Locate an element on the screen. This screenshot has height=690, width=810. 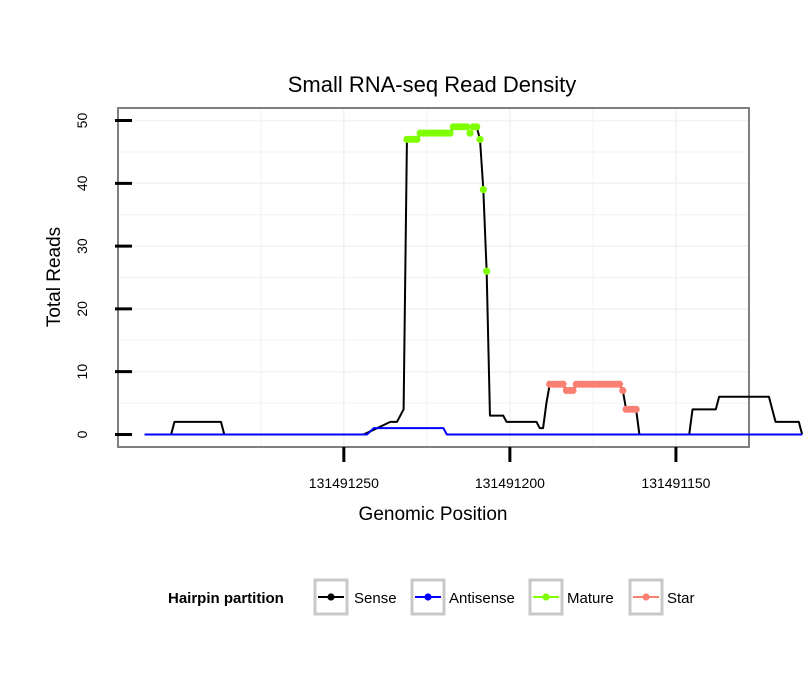
x-tick-label: 131491250 is located at coordinates (344, 483).